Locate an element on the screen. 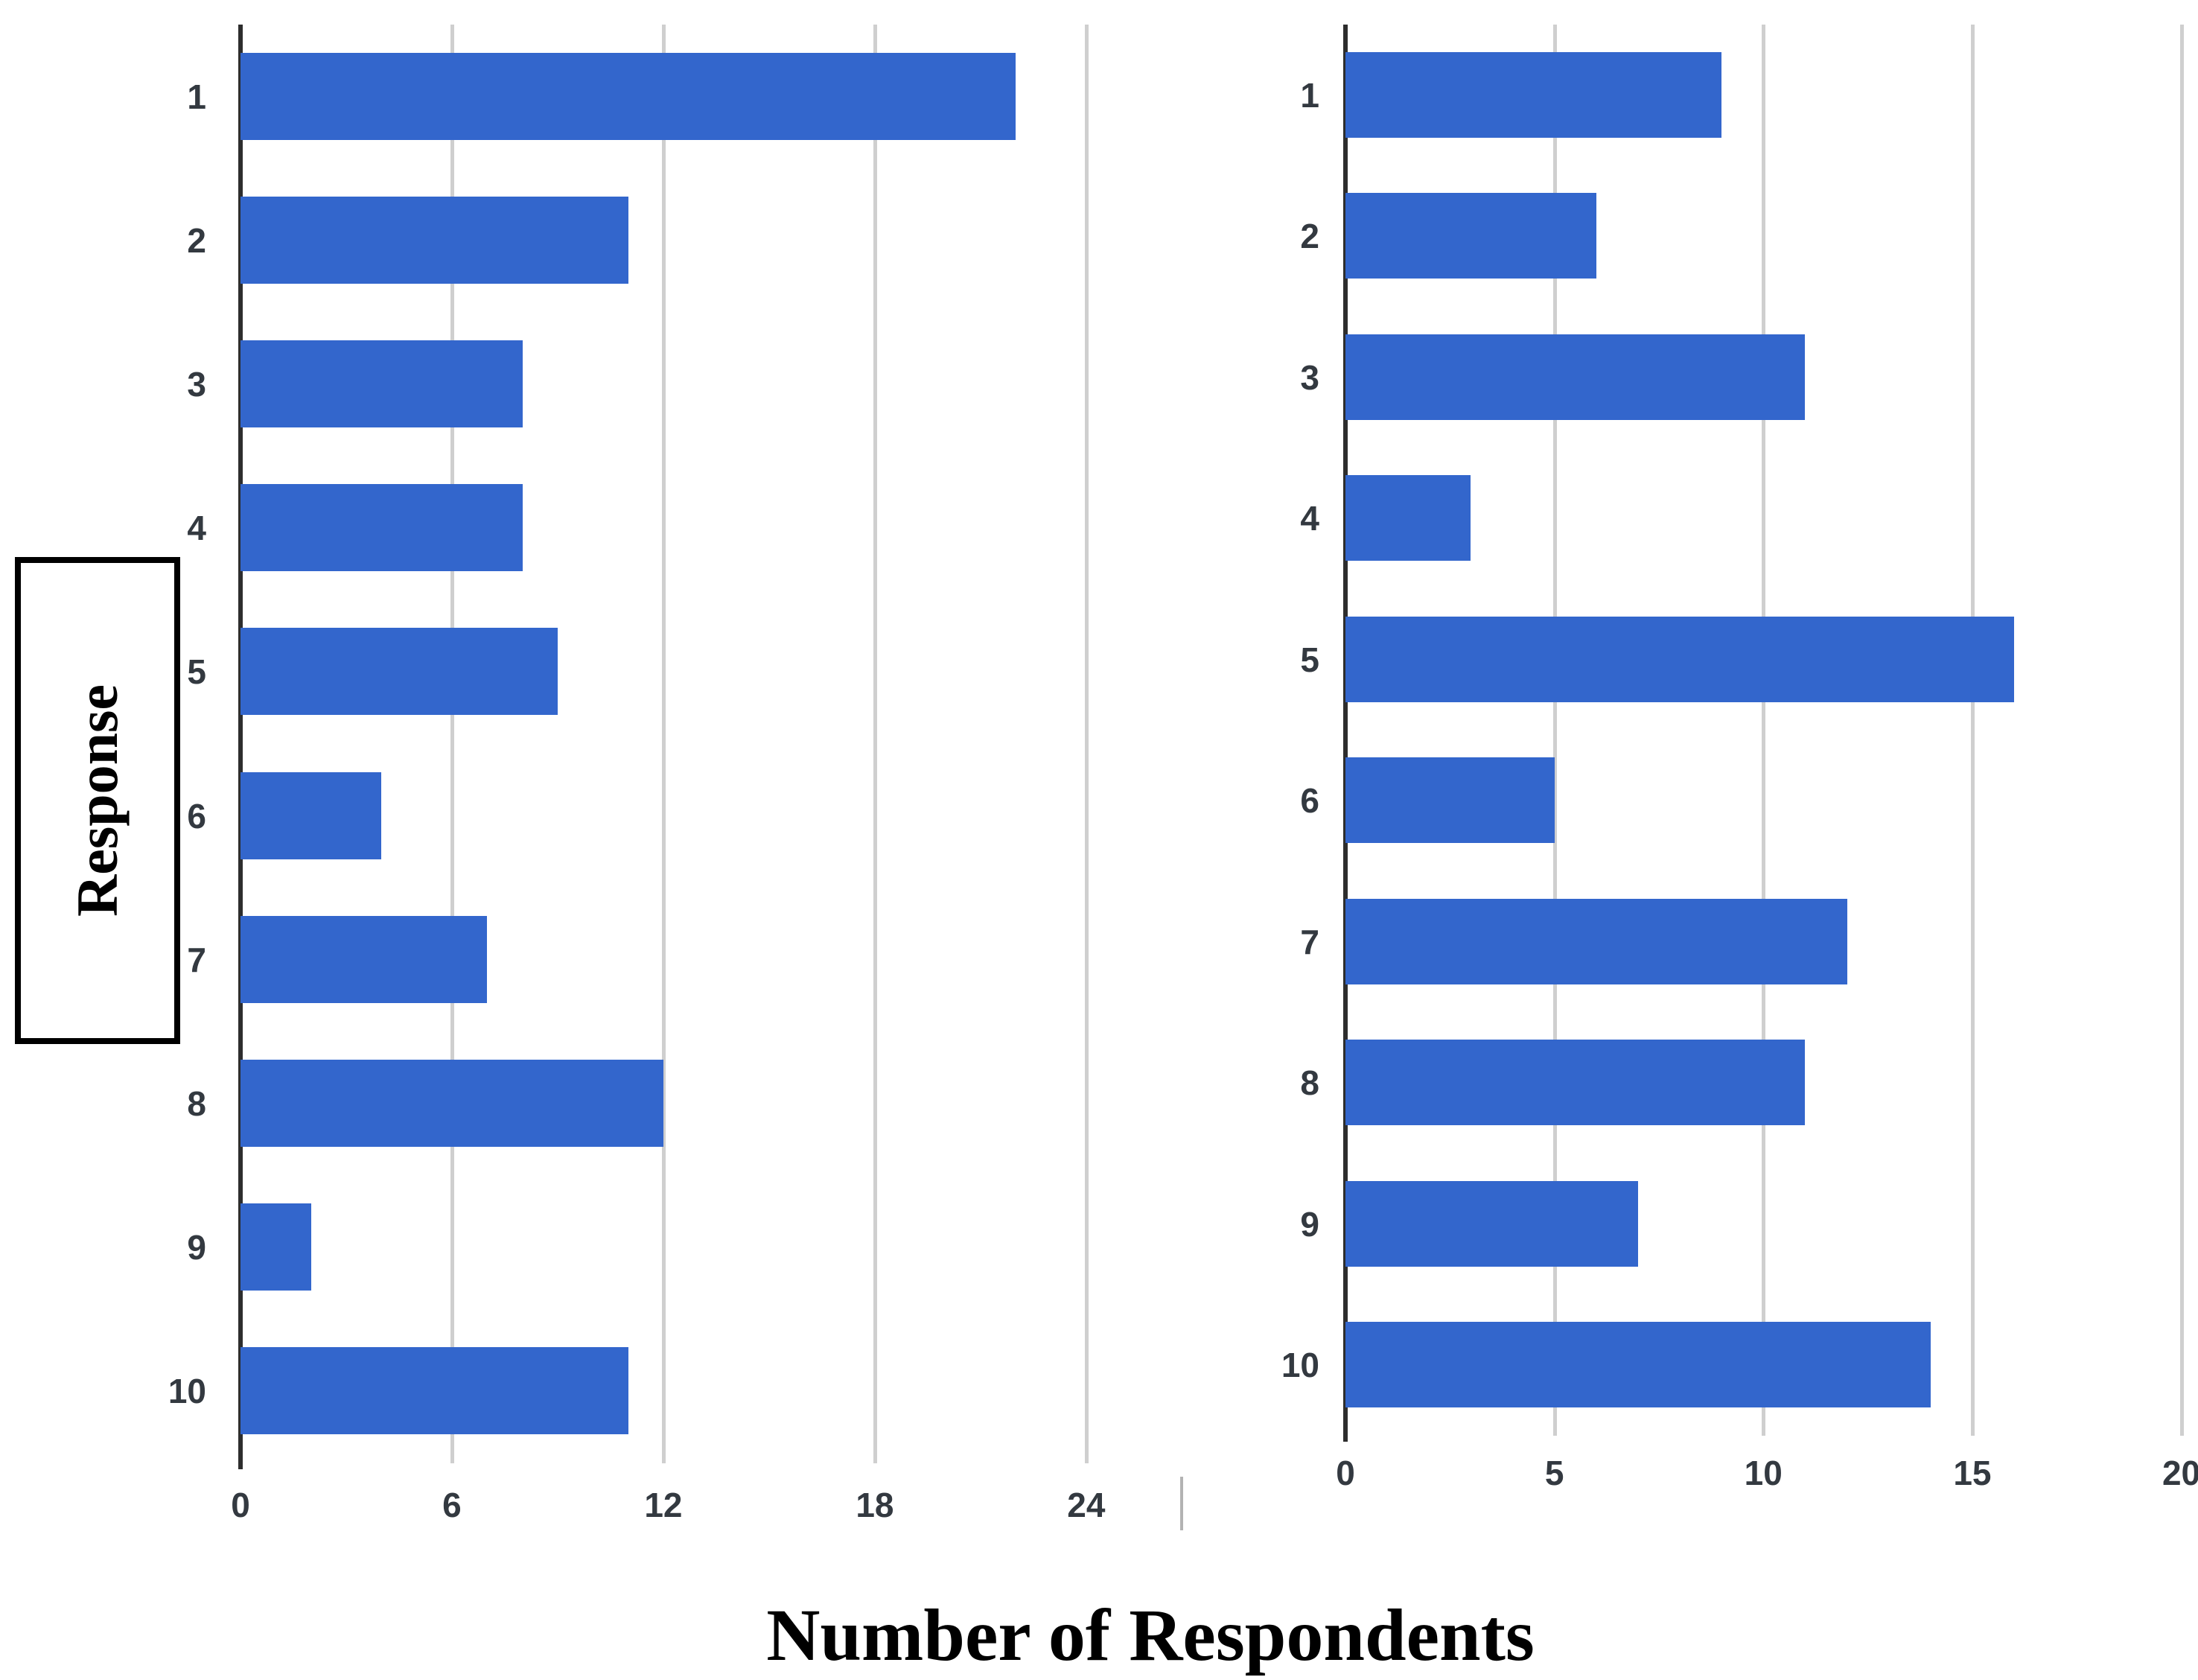 Image resolution: width=2198 pixels, height=1680 pixels. x-tick-label-24: 24 is located at coordinates (1086, 1505).